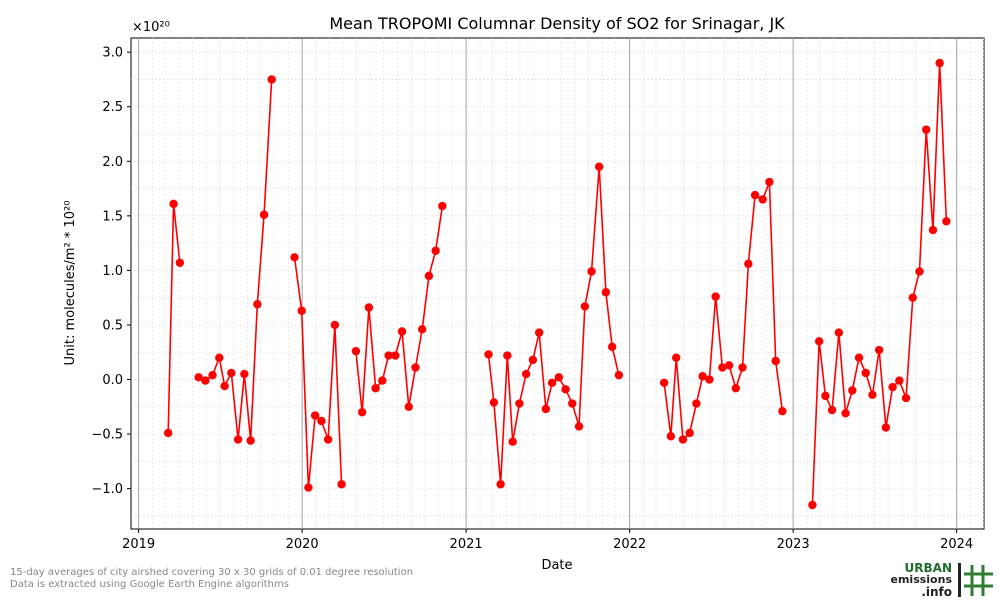 This screenshot has width=1000, height=600. What do you see at coordinates (112, 380) in the screenshot?
I see `y-tick-label: 0.0` at bounding box center [112, 380].